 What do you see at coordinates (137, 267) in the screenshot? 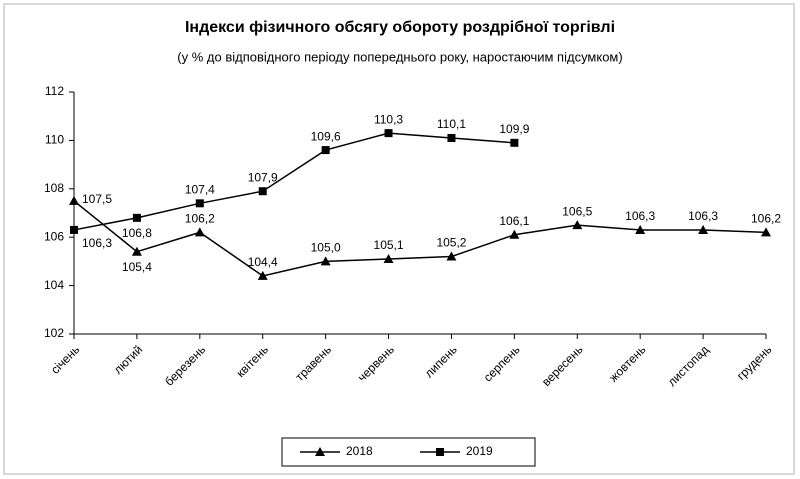
I see `data-label: 105,4` at bounding box center [137, 267].